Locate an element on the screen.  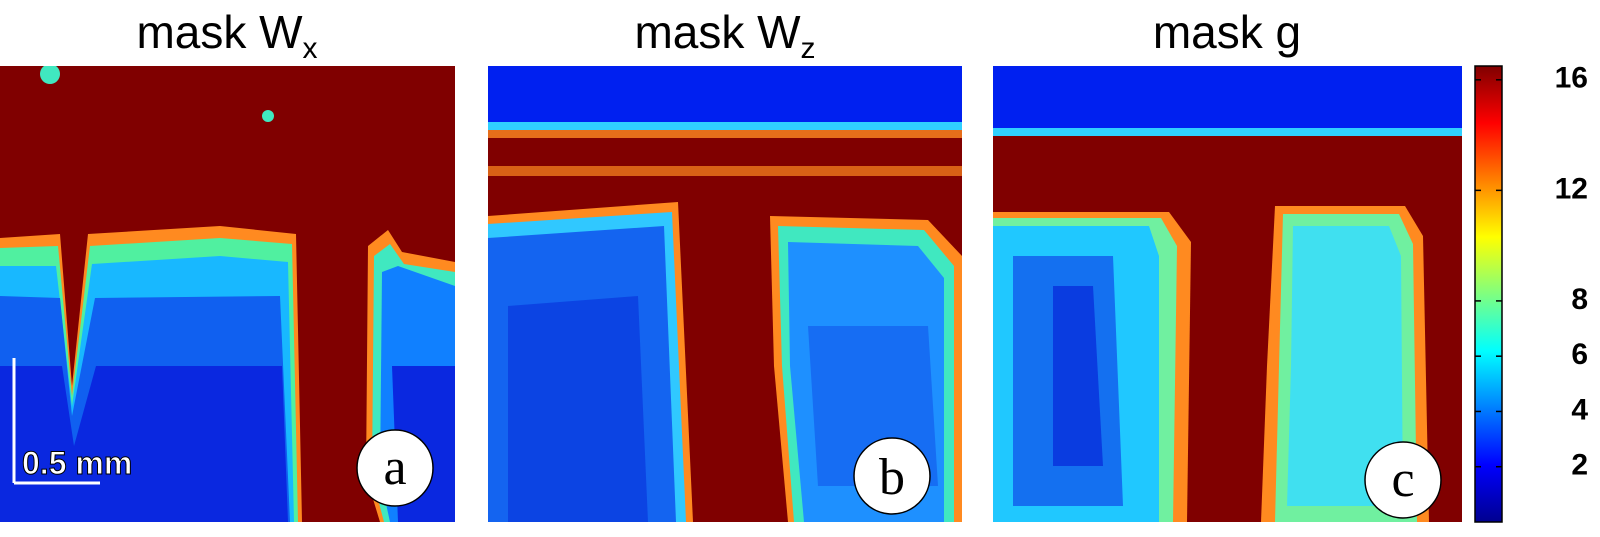
scale-bar-label: 0.5 mm is located at coordinates (77, 463).